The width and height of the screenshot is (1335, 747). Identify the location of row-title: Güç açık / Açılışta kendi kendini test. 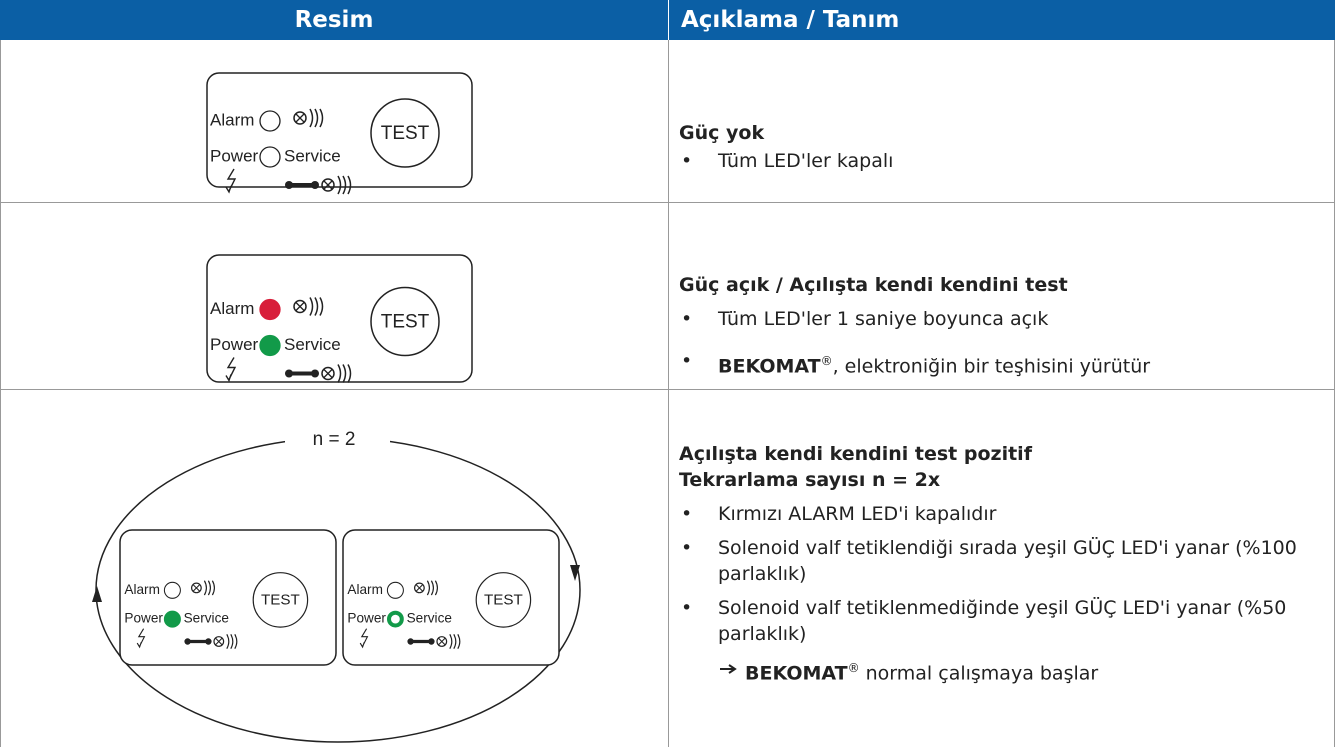
(873, 285).